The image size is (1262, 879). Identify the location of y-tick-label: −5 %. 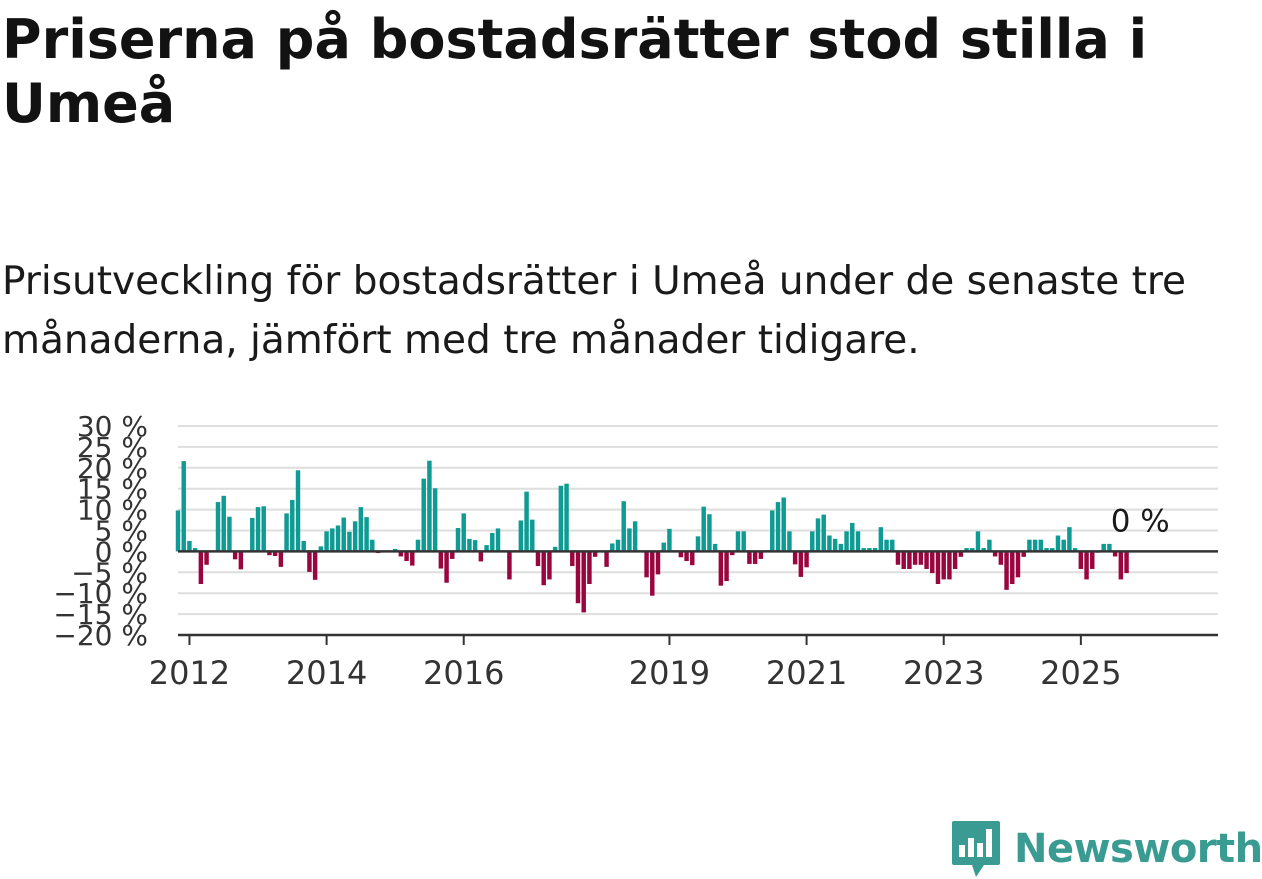
(109, 572).